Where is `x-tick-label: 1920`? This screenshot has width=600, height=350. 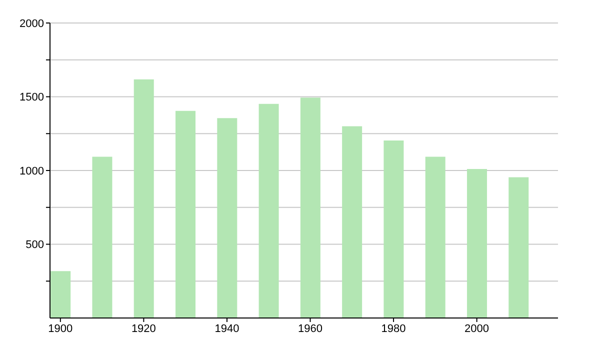
x-tick-label: 1920 is located at coordinates (143, 328).